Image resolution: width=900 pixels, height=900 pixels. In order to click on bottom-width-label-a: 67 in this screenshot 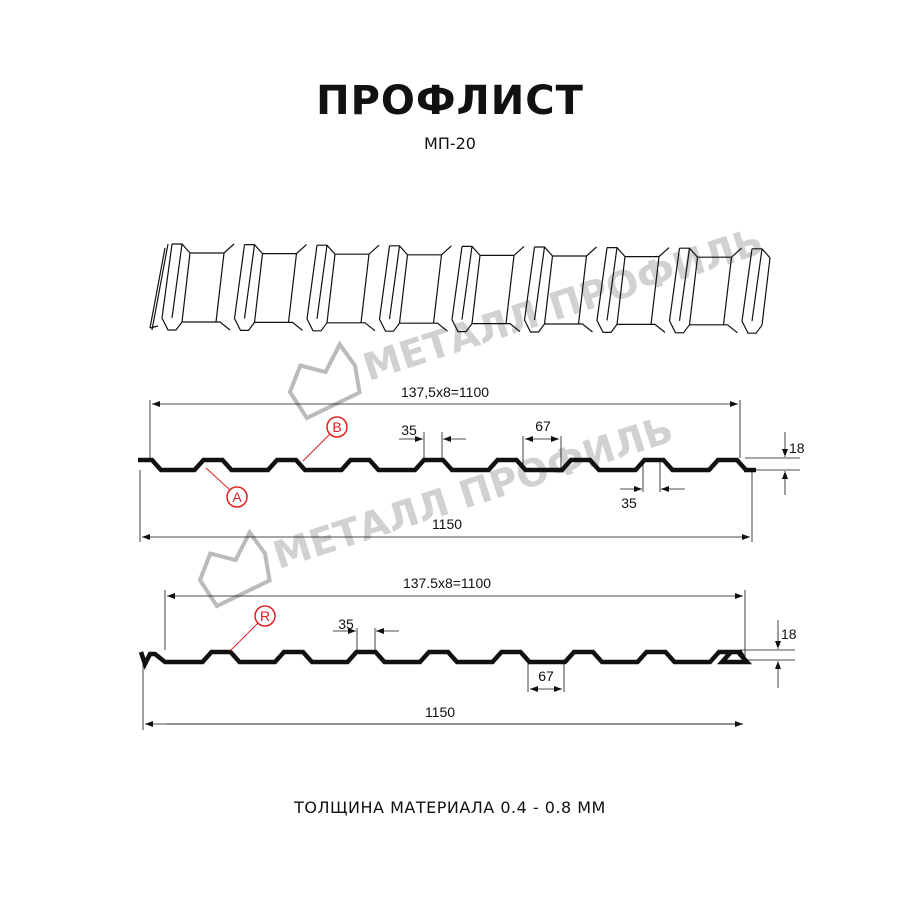, I will do `click(543, 426)`.